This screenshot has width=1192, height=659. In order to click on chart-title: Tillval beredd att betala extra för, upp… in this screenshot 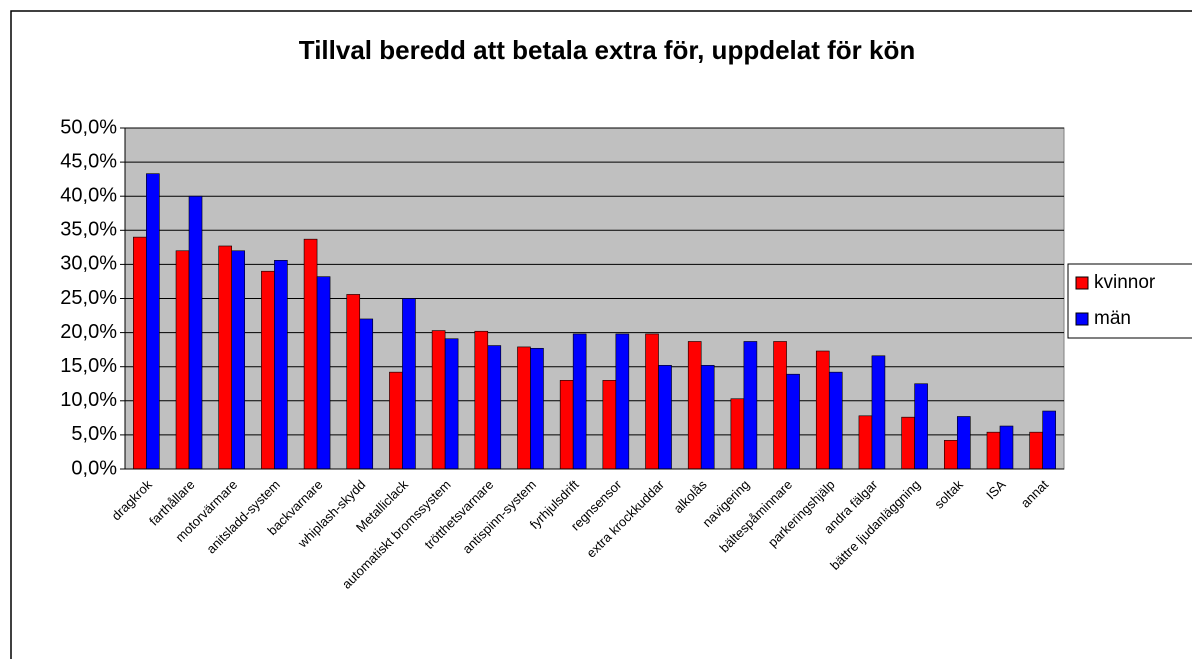, I will do `click(607, 50)`.